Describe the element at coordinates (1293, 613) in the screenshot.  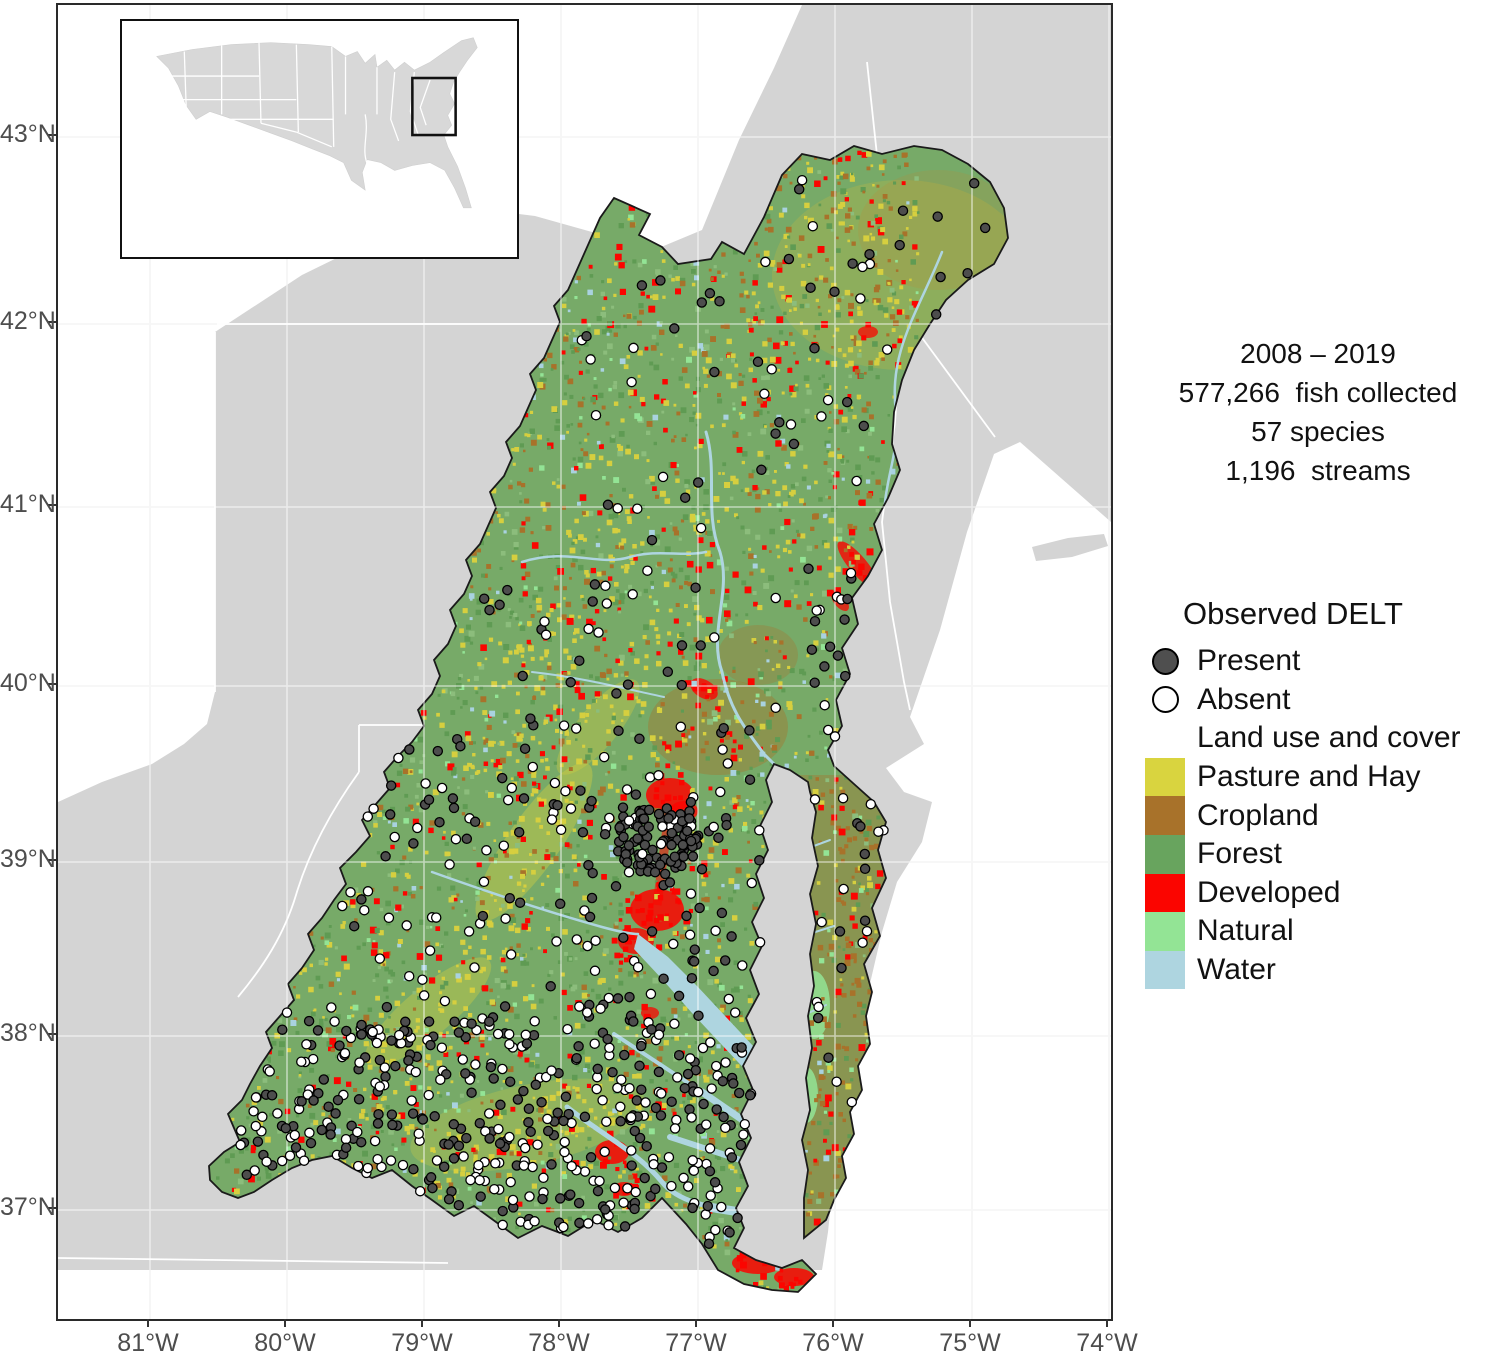
I see `legend-title: Observed DELT` at that location.